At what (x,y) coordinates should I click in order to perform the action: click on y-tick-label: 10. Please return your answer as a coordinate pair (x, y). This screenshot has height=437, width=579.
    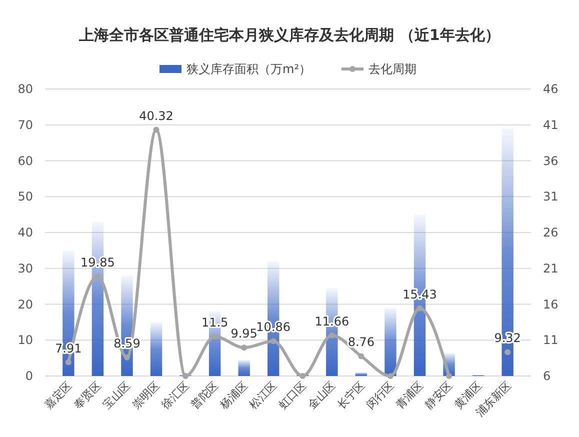
    Looking at the image, I should click on (25, 340).